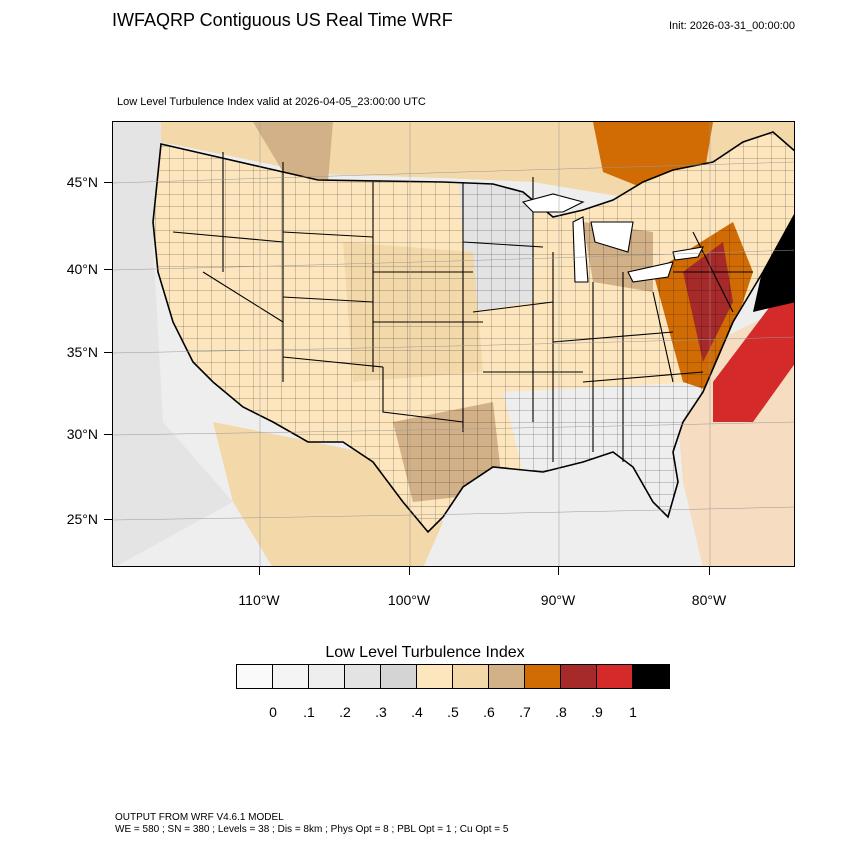  Describe the element at coordinates (561, 712) in the screenshot. I see `colorbar-label: .8` at that location.